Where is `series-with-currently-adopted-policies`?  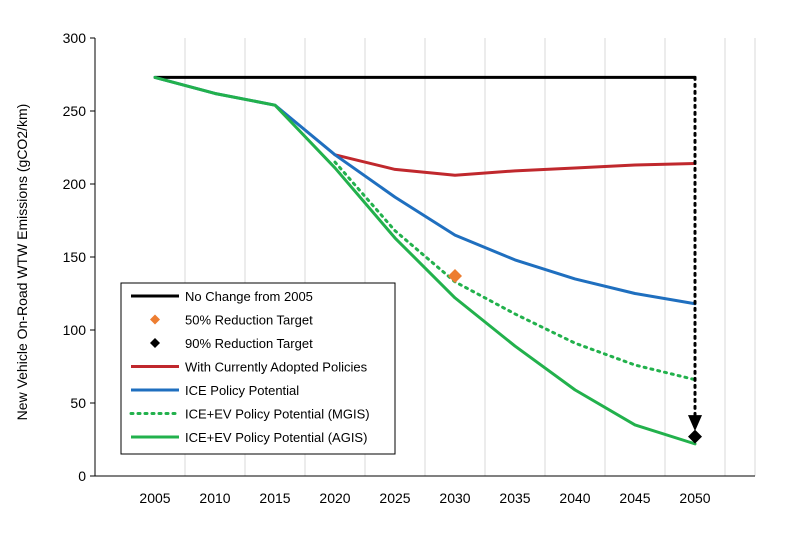
series-with-currently-adopted-policies is located at coordinates (515, 165).